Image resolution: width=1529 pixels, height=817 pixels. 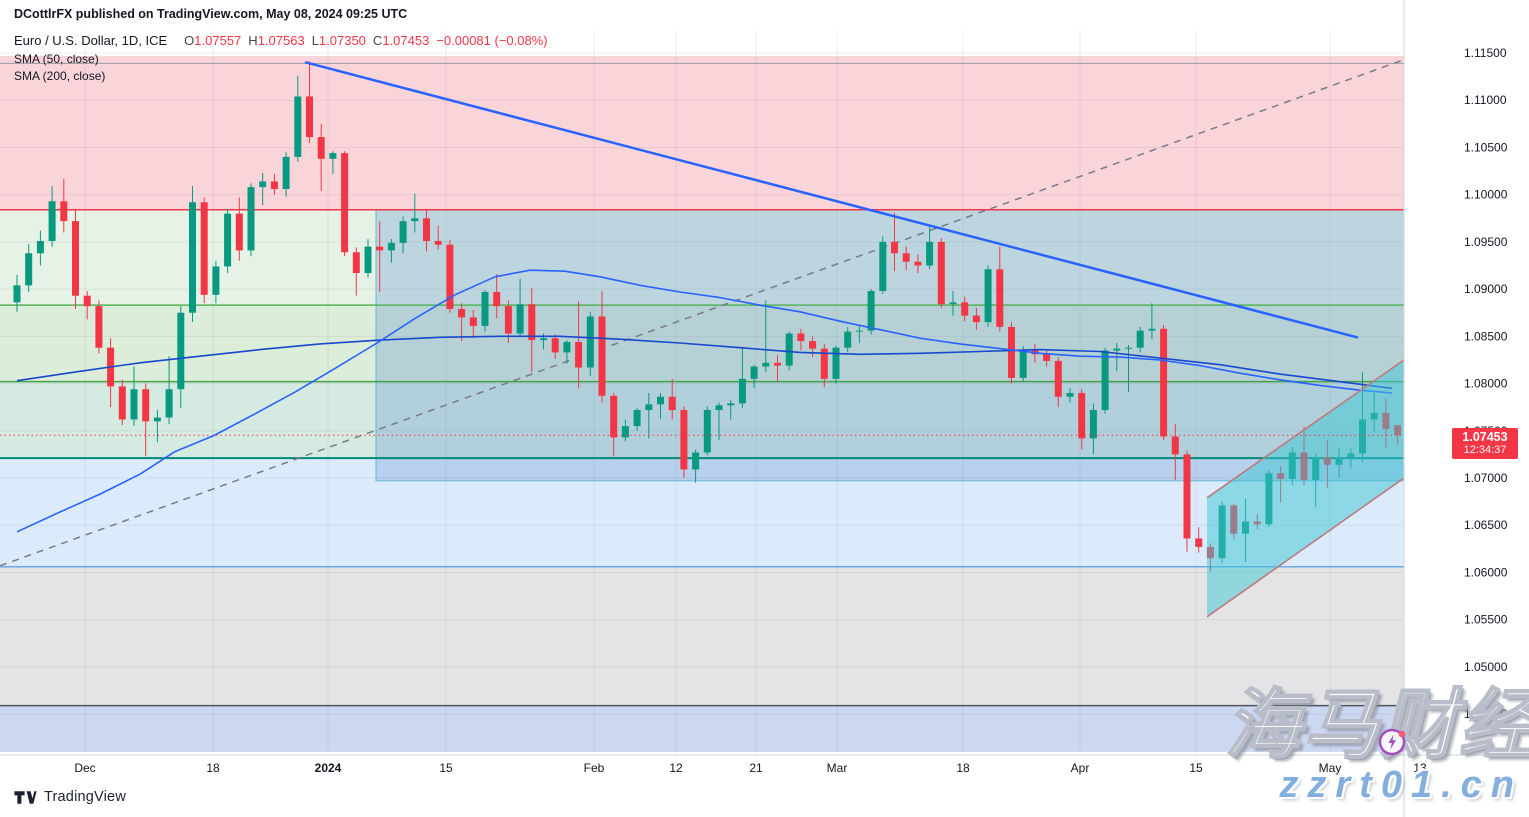 I want to click on time-axis: Dec 18 2024 15 Feb 12 21 Mar 18 Apr 15 May 13, so click(x=750, y=768).